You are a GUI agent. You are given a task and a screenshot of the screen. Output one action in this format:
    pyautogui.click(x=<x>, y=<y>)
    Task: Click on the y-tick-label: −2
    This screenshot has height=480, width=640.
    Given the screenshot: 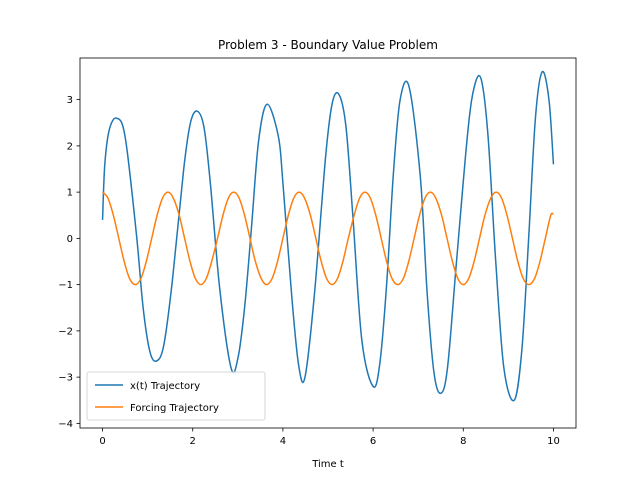 What is the action you would take?
    pyautogui.click(x=65, y=331)
    